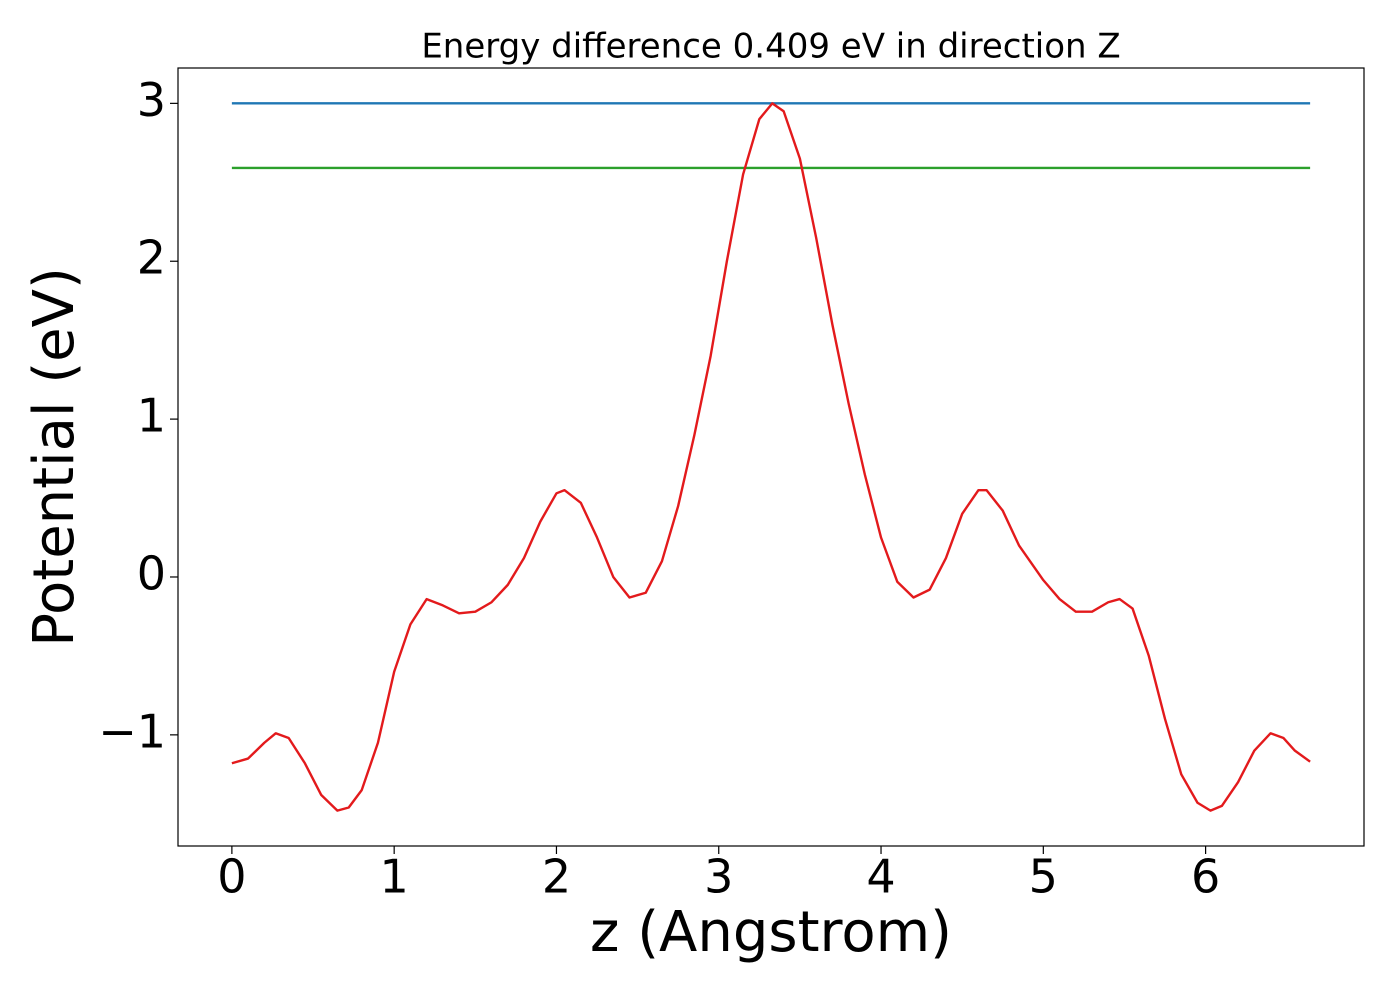 The height and width of the screenshot is (1000, 1400). Describe the element at coordinates (231, 877) in the screenshot. I see `x-tick-label: 0` at that location.